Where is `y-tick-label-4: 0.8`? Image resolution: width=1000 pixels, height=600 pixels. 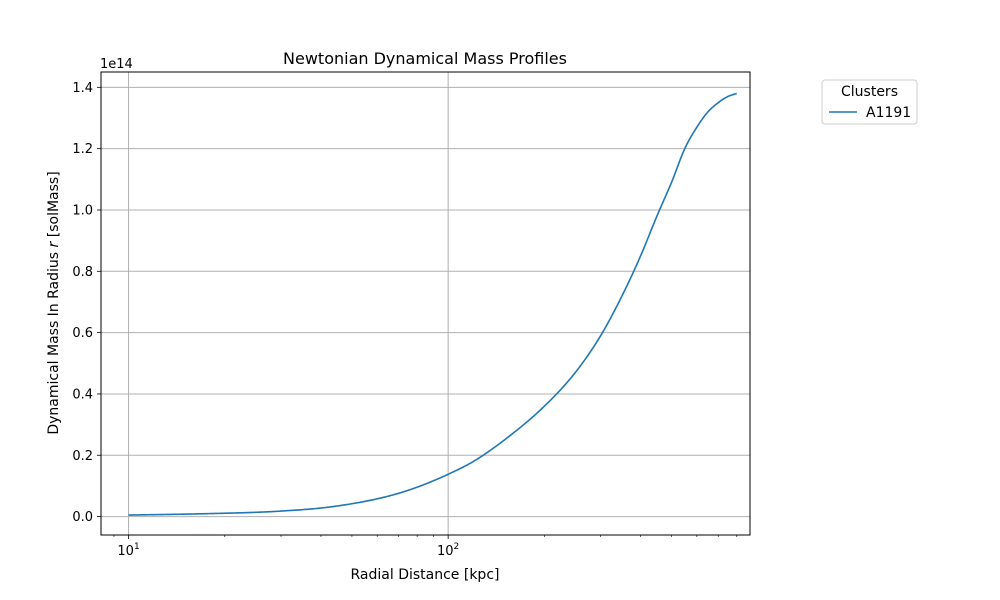 y-tick-label-4: 0.8 is located at coordinates (82, 272).